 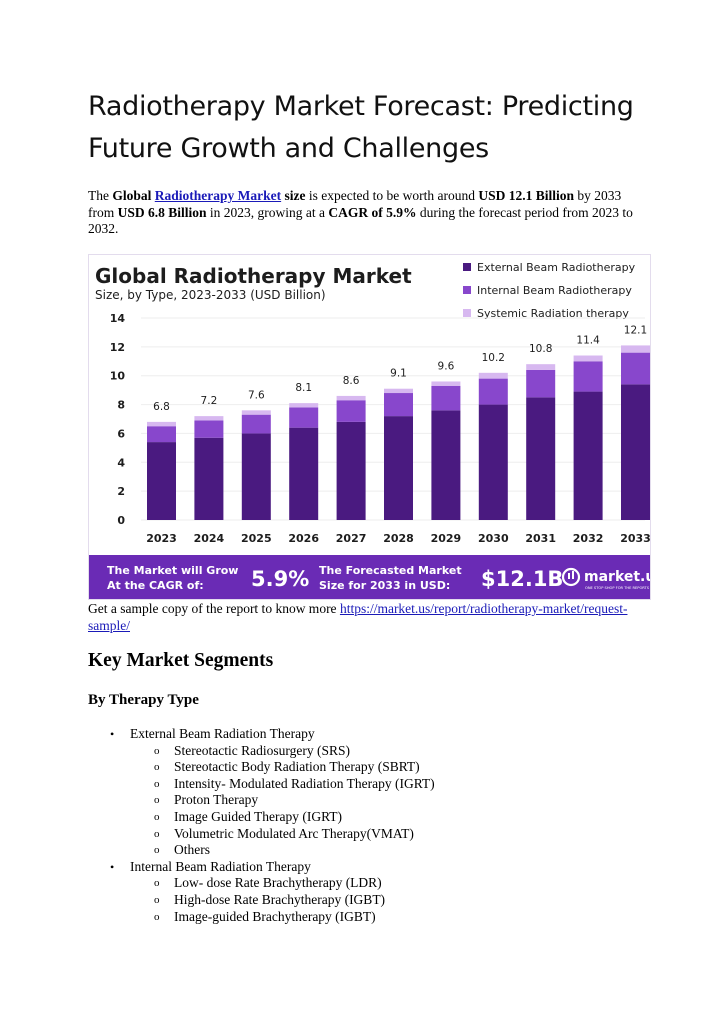 What do you see at coordinates (294, 833) in the screenshot?
I see `sub-list-item-label: Volumetric Modulated Arc Therapy(VMAT)` at bounding box center [294, 833].